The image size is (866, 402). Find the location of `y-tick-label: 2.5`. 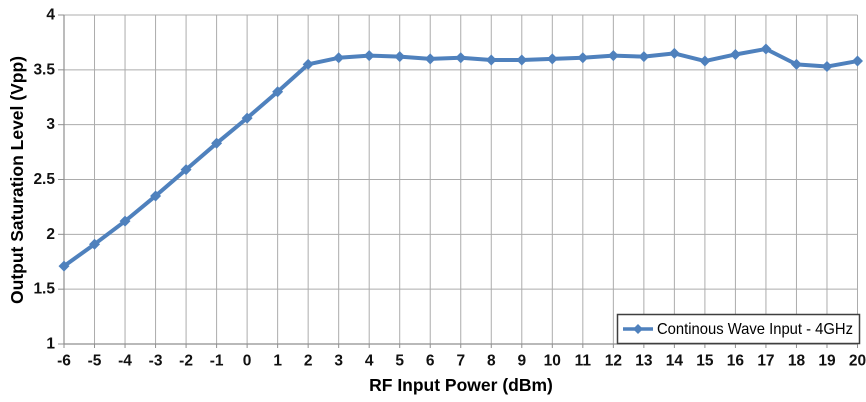

y-tick-label: 2.5 is located at coordinates (44, 179).